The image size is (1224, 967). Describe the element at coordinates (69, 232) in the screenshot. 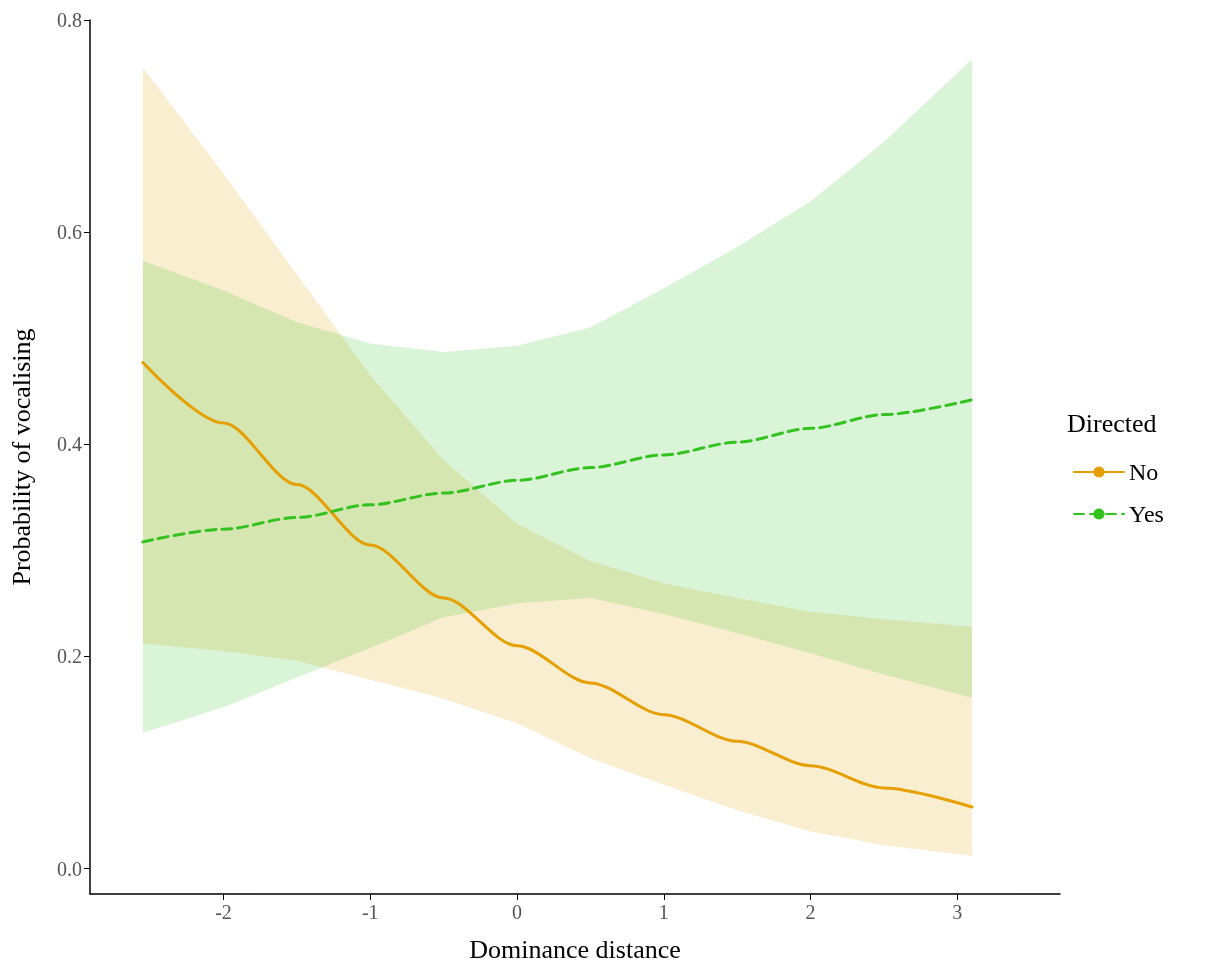

I see `y-tick-label: 0.6` at that location.